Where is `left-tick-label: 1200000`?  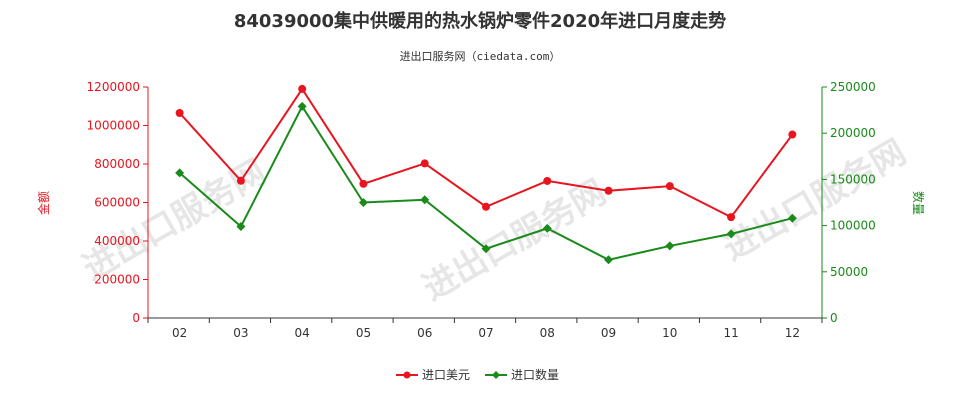 left-tick-label: 1200000 is located at coordinates (113, 87).